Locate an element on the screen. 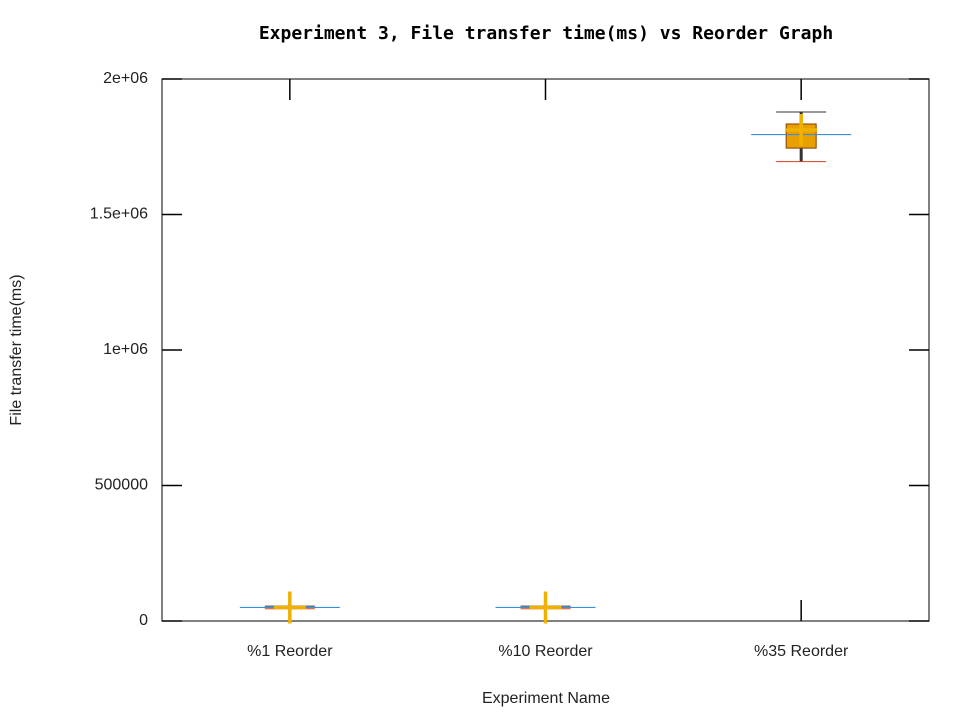 Image resolution: width=955 pixels, height=723 pixels. x-tick-label: %10 Reorder is located at coordinates (545, 651).